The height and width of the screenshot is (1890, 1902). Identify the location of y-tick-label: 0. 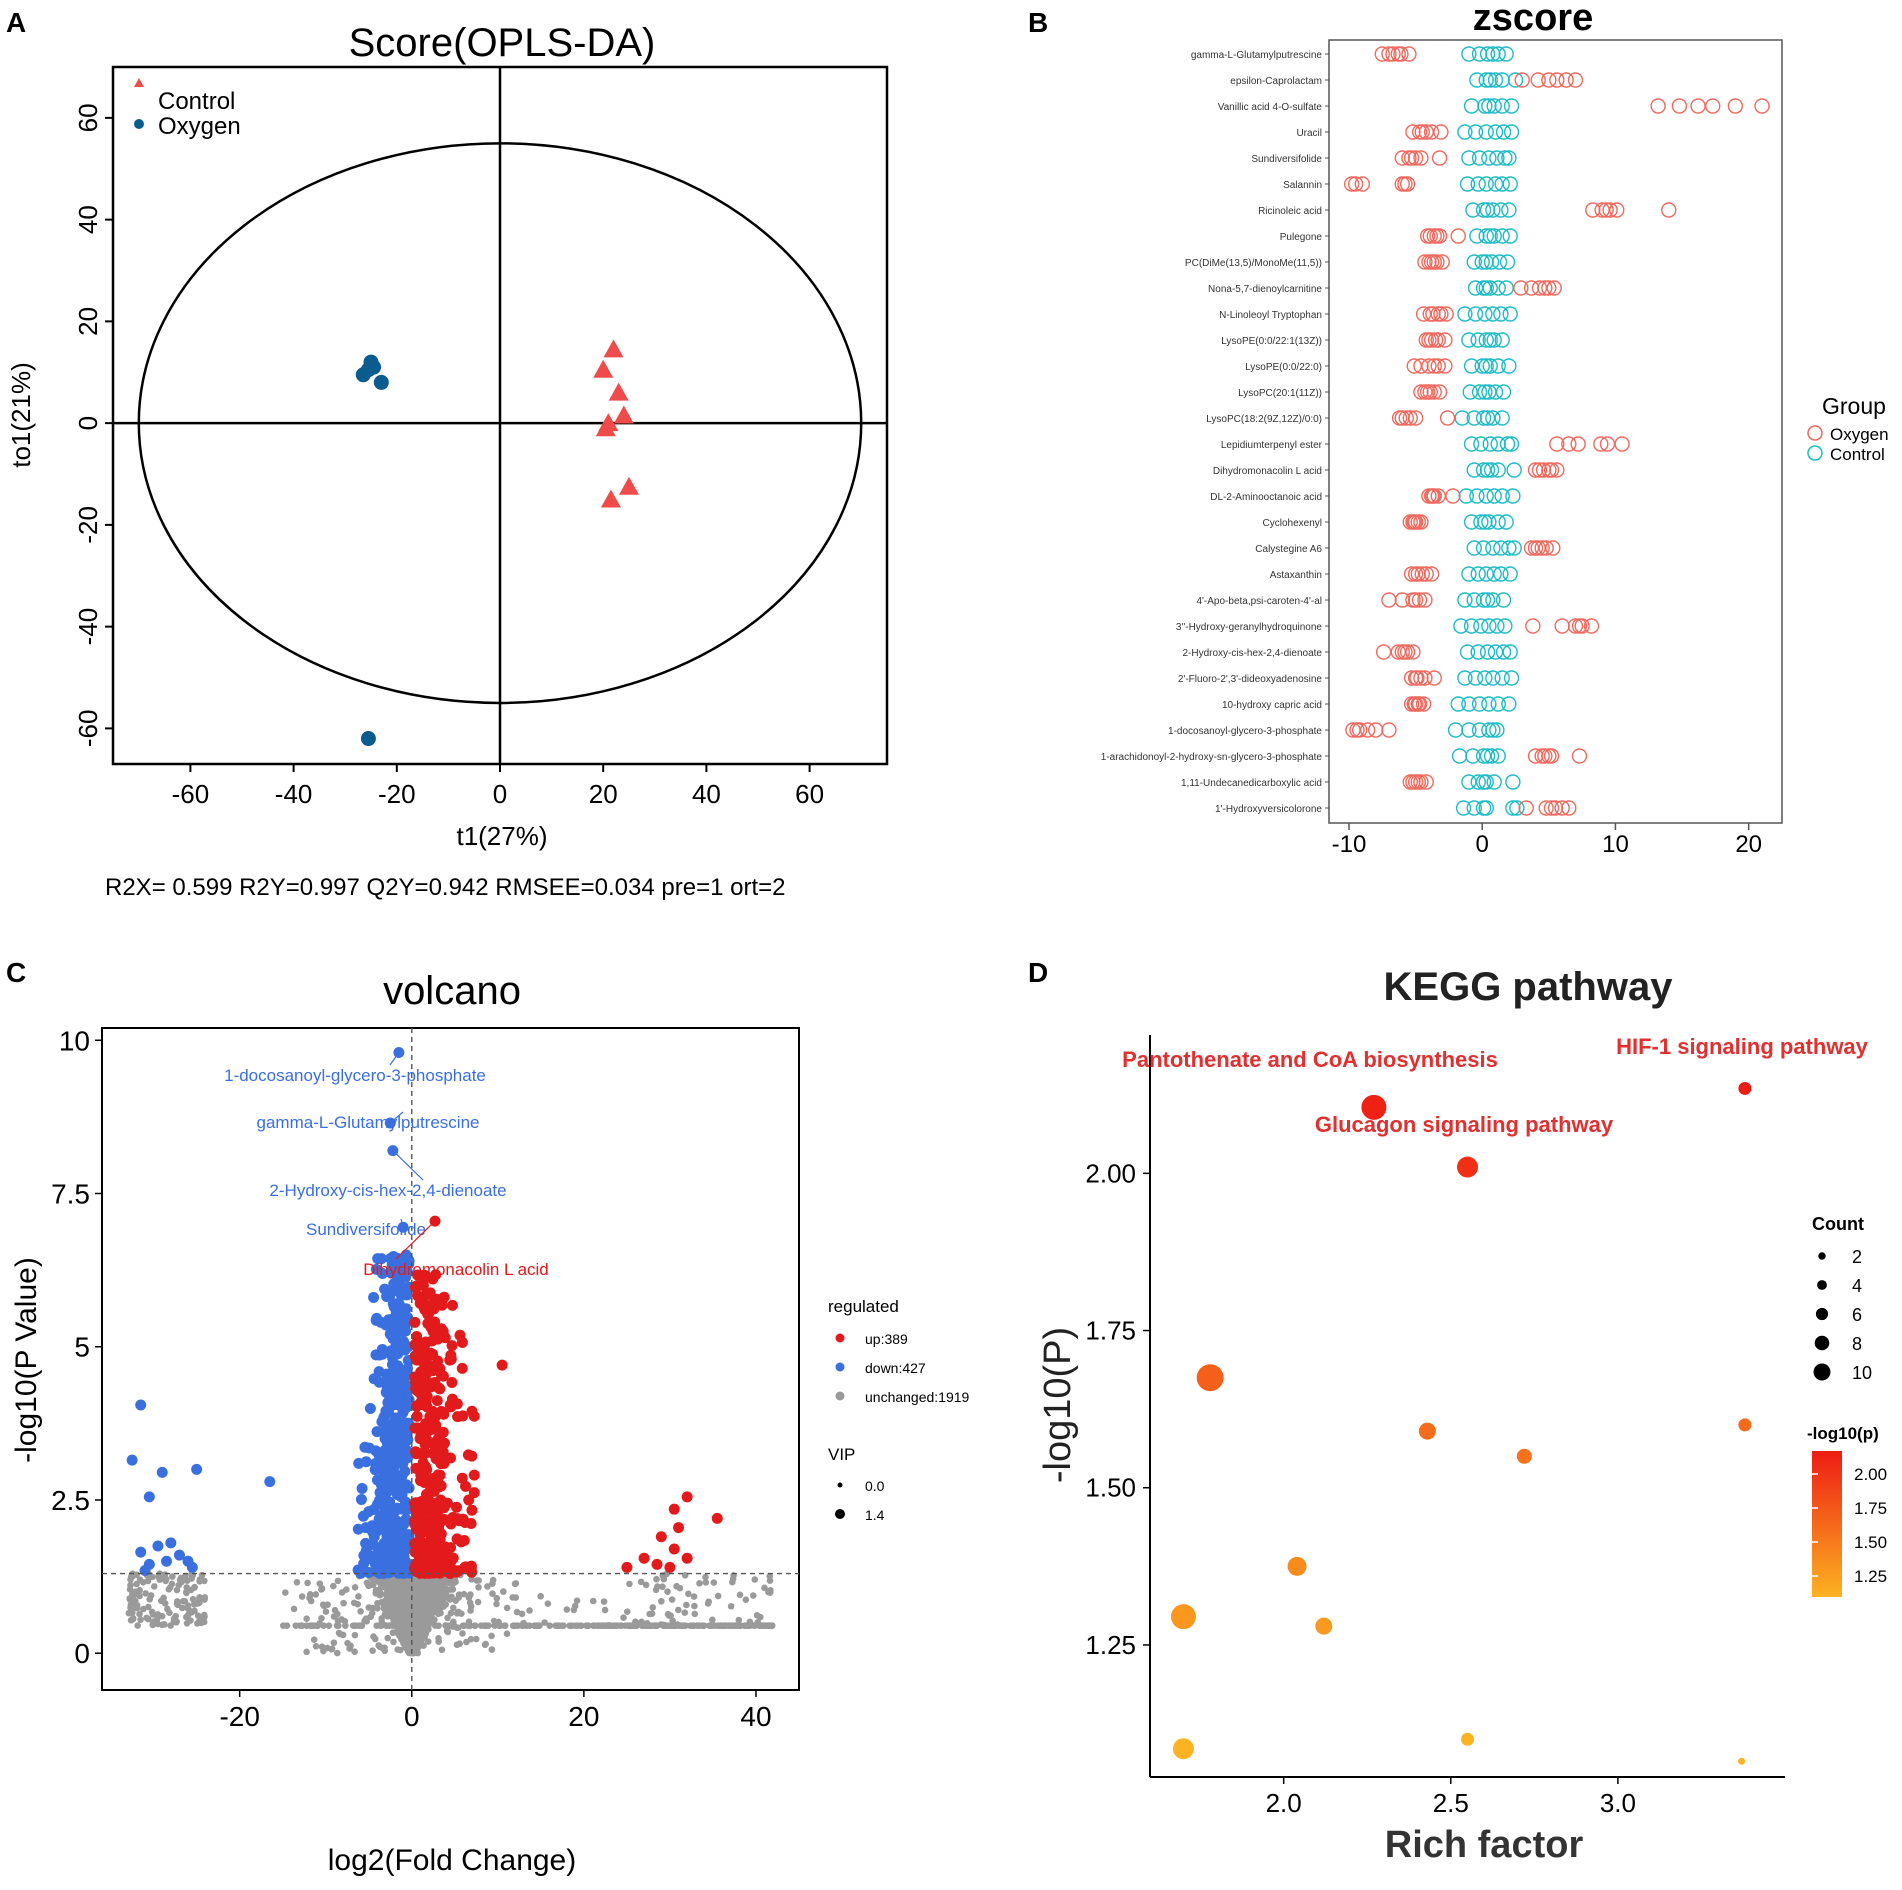
(88, 423).